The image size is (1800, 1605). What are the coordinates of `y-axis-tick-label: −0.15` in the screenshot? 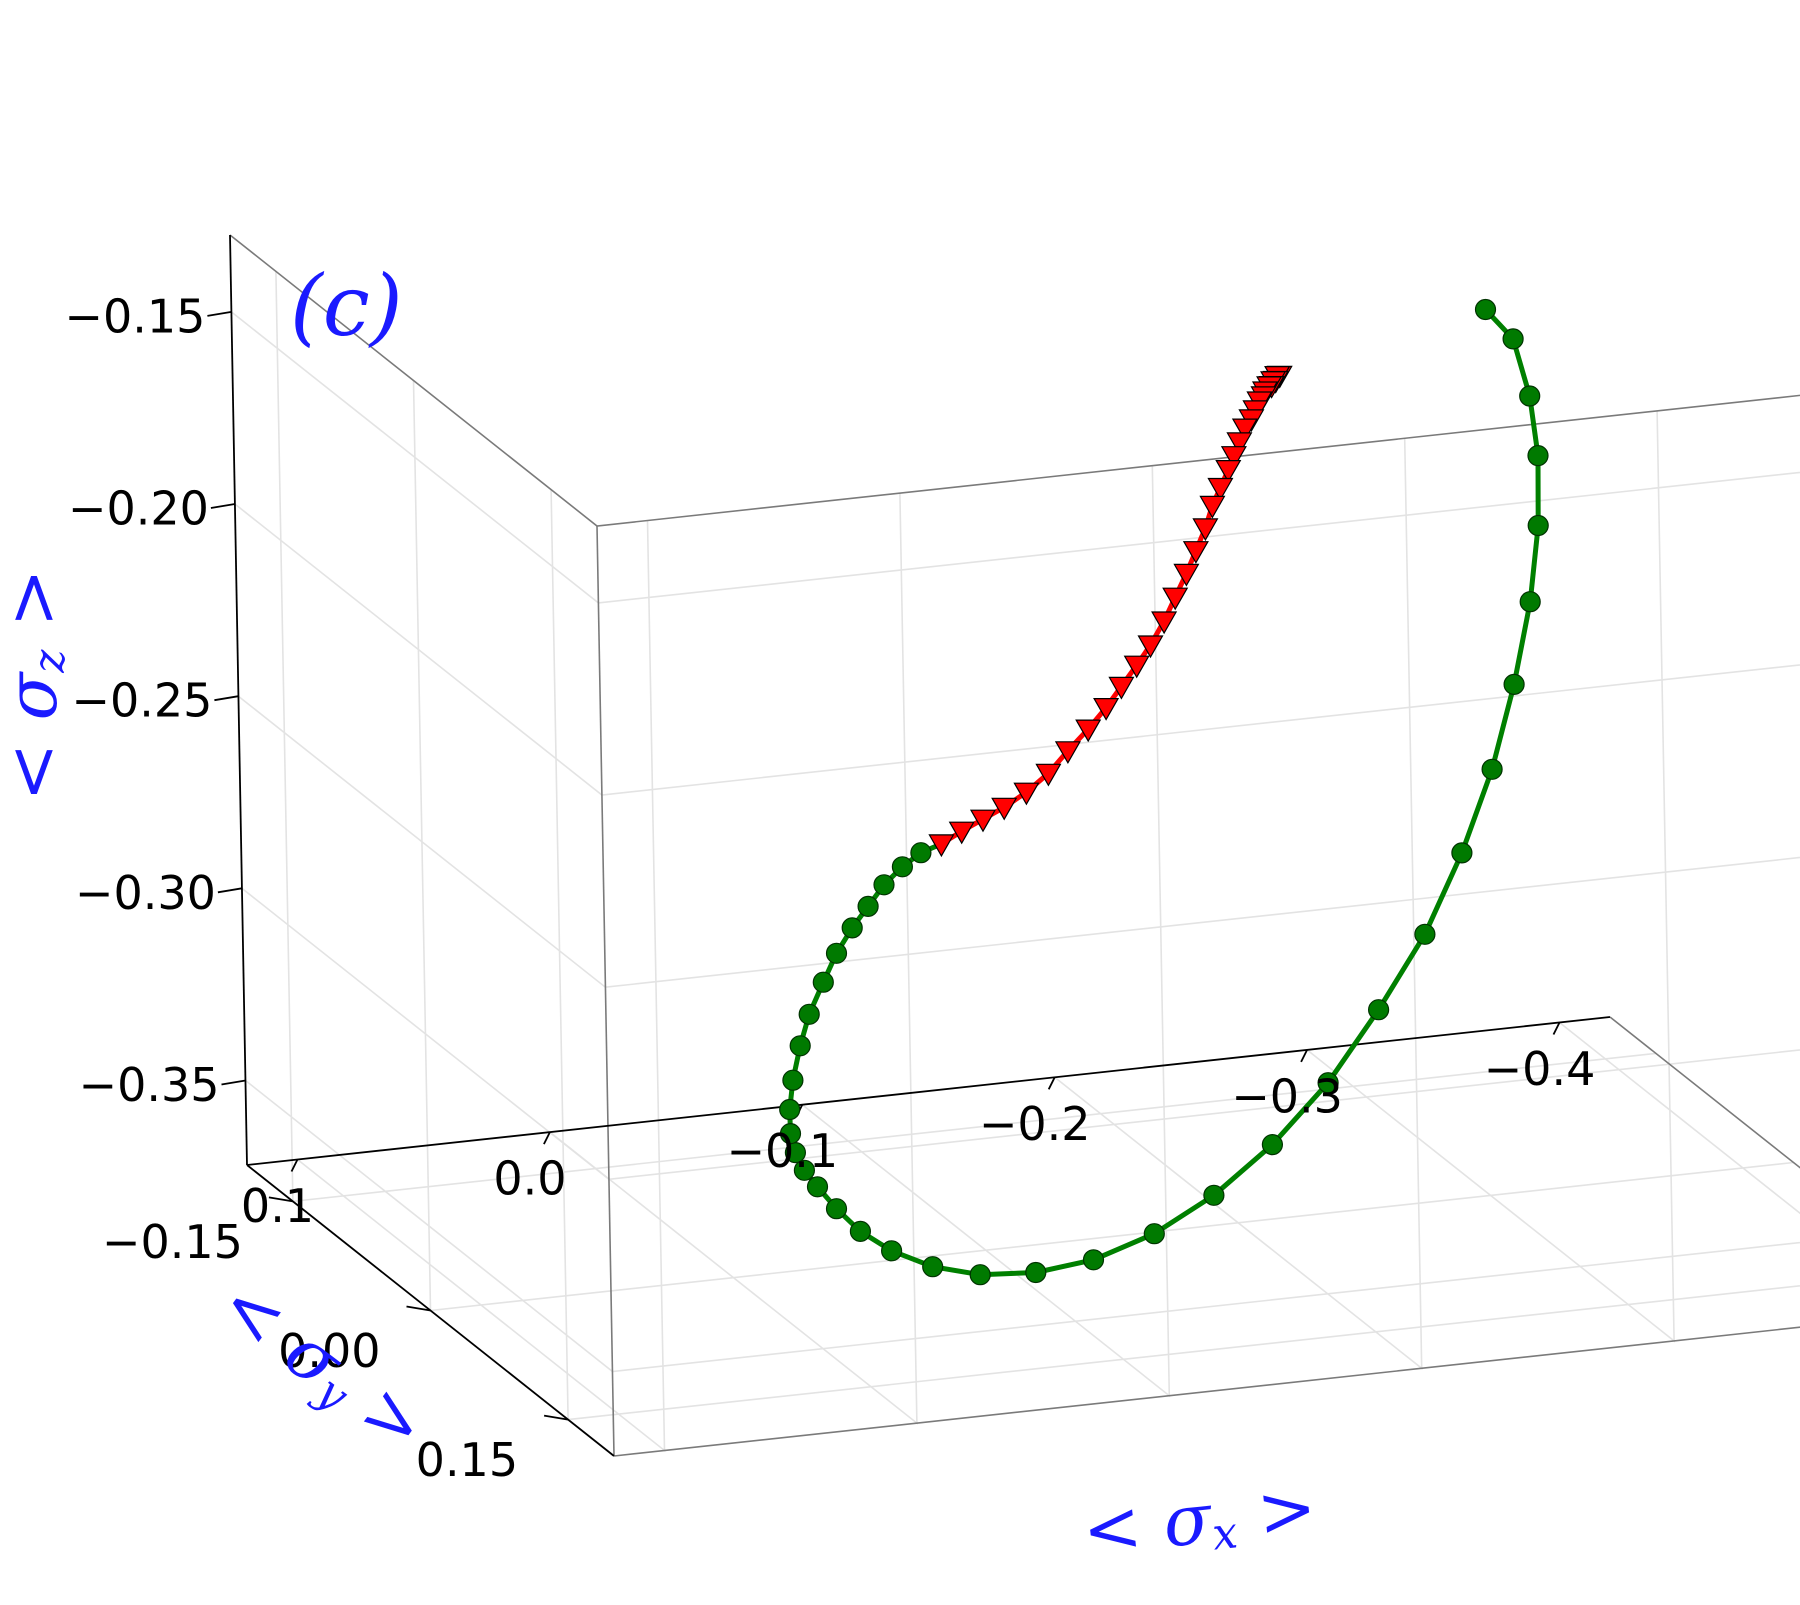 It's located at (172, 1242).